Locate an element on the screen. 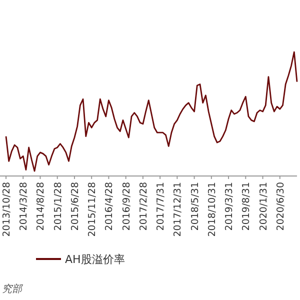  text: 究部 is located at coordinates (13, 289).